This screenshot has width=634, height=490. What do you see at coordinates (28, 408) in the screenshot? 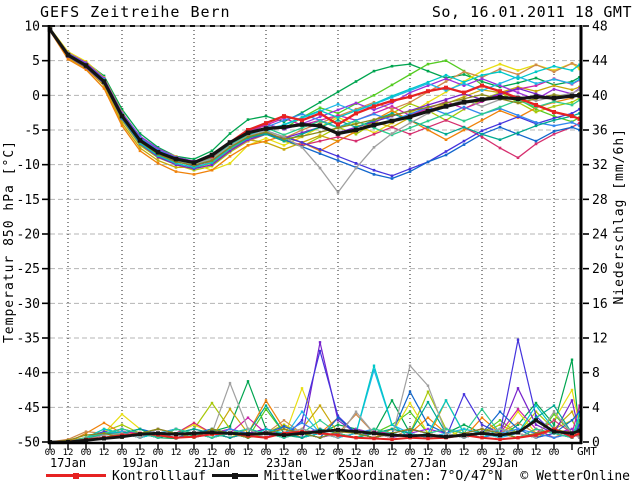
I see `svg-text: -45` at bounding box center [28, 408].